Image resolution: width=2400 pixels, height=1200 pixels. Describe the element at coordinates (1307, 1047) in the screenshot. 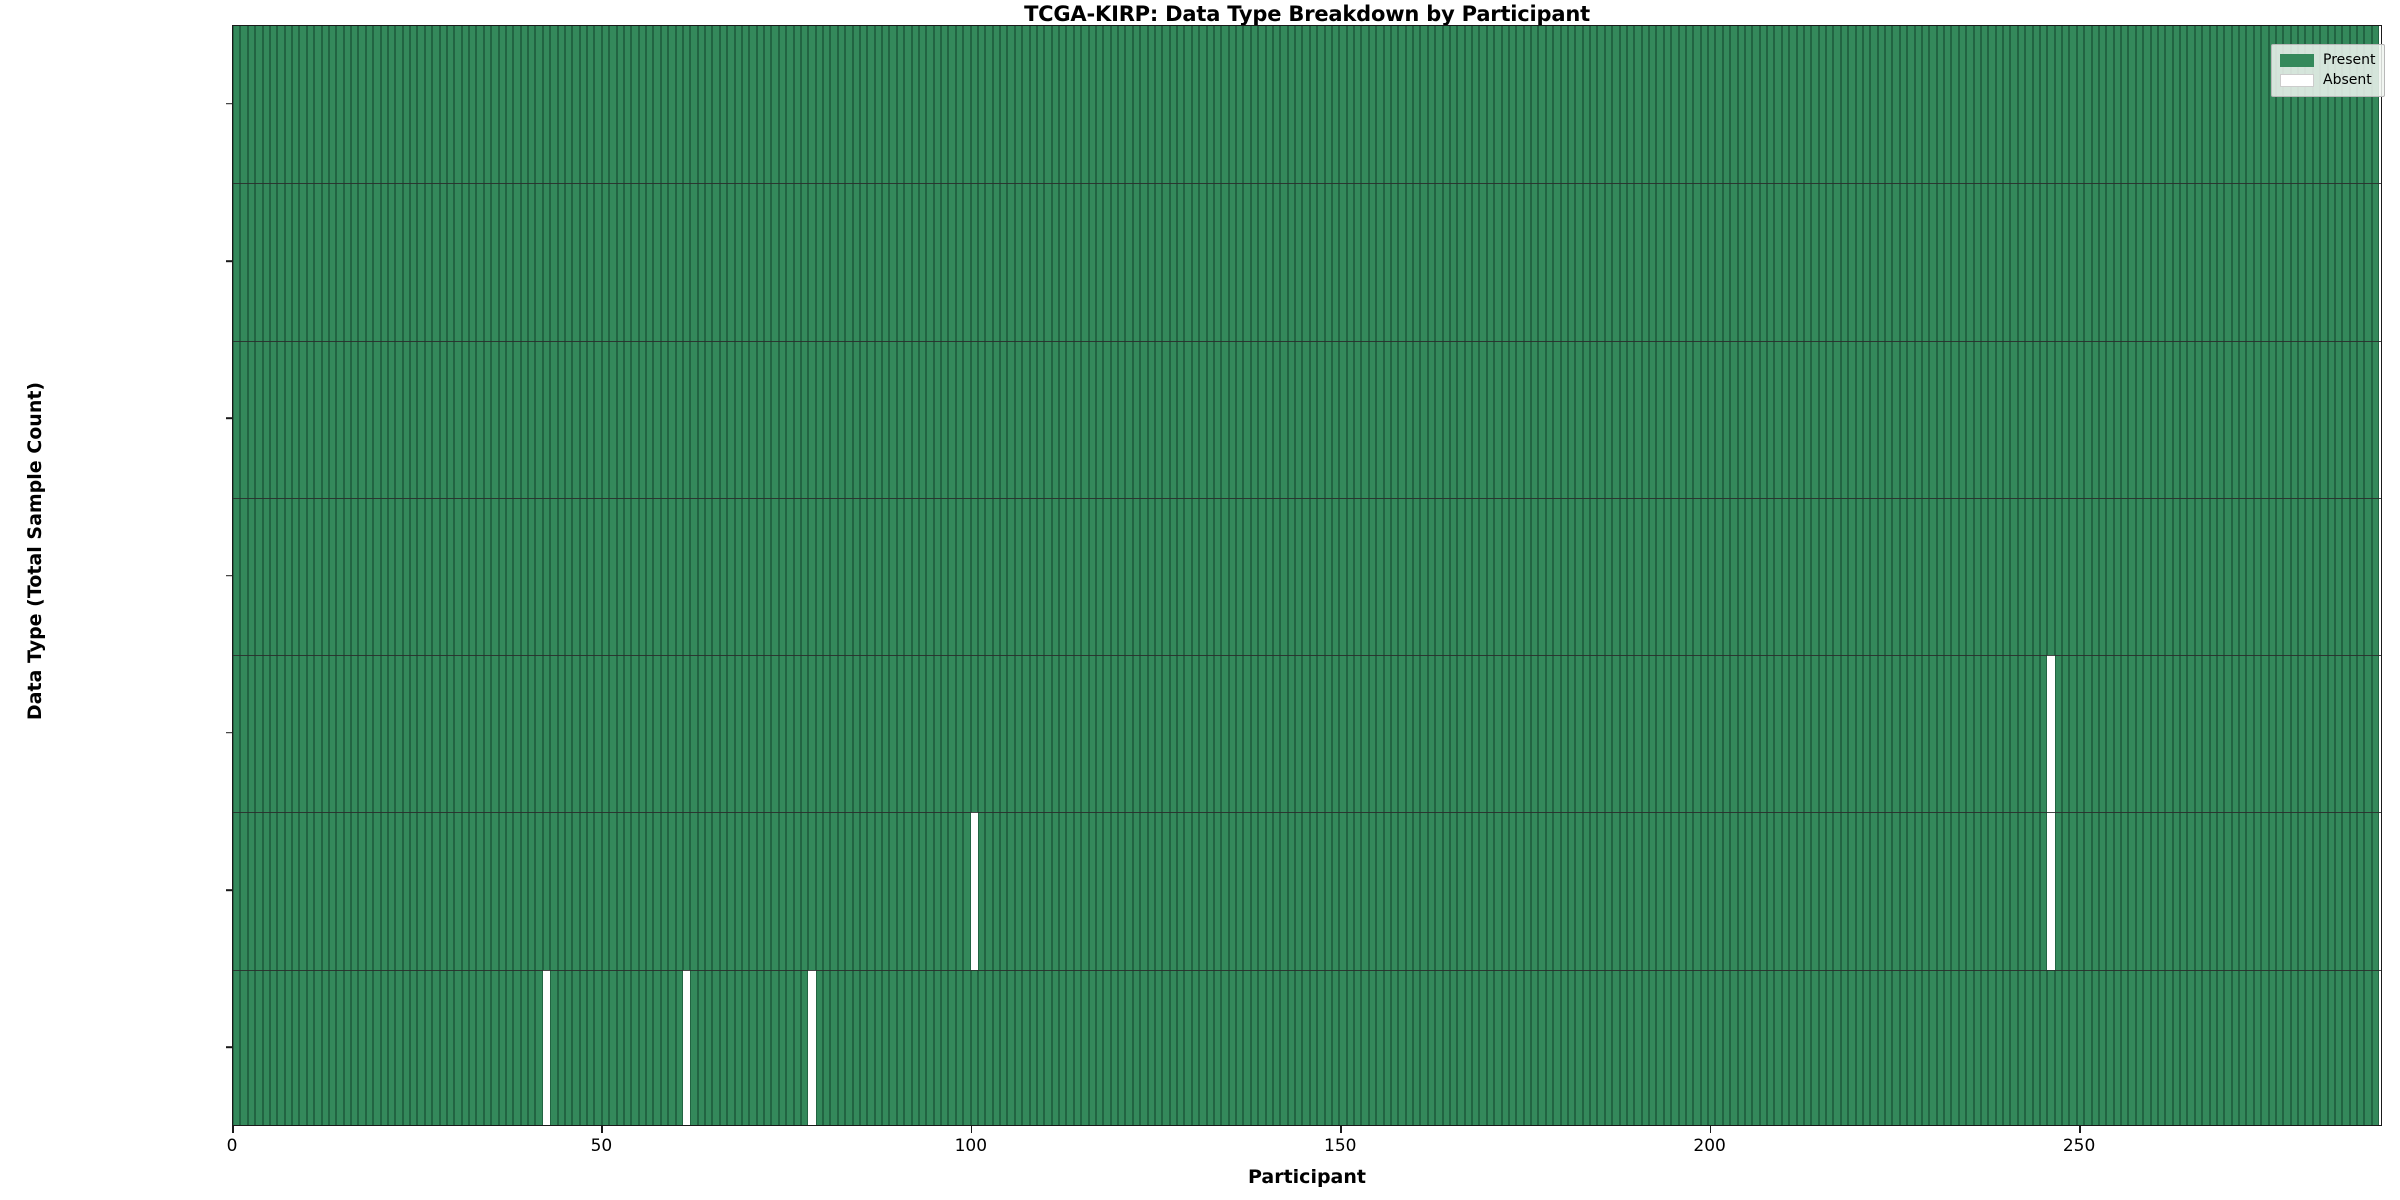

I see `heatmap-row-cells` at that location.